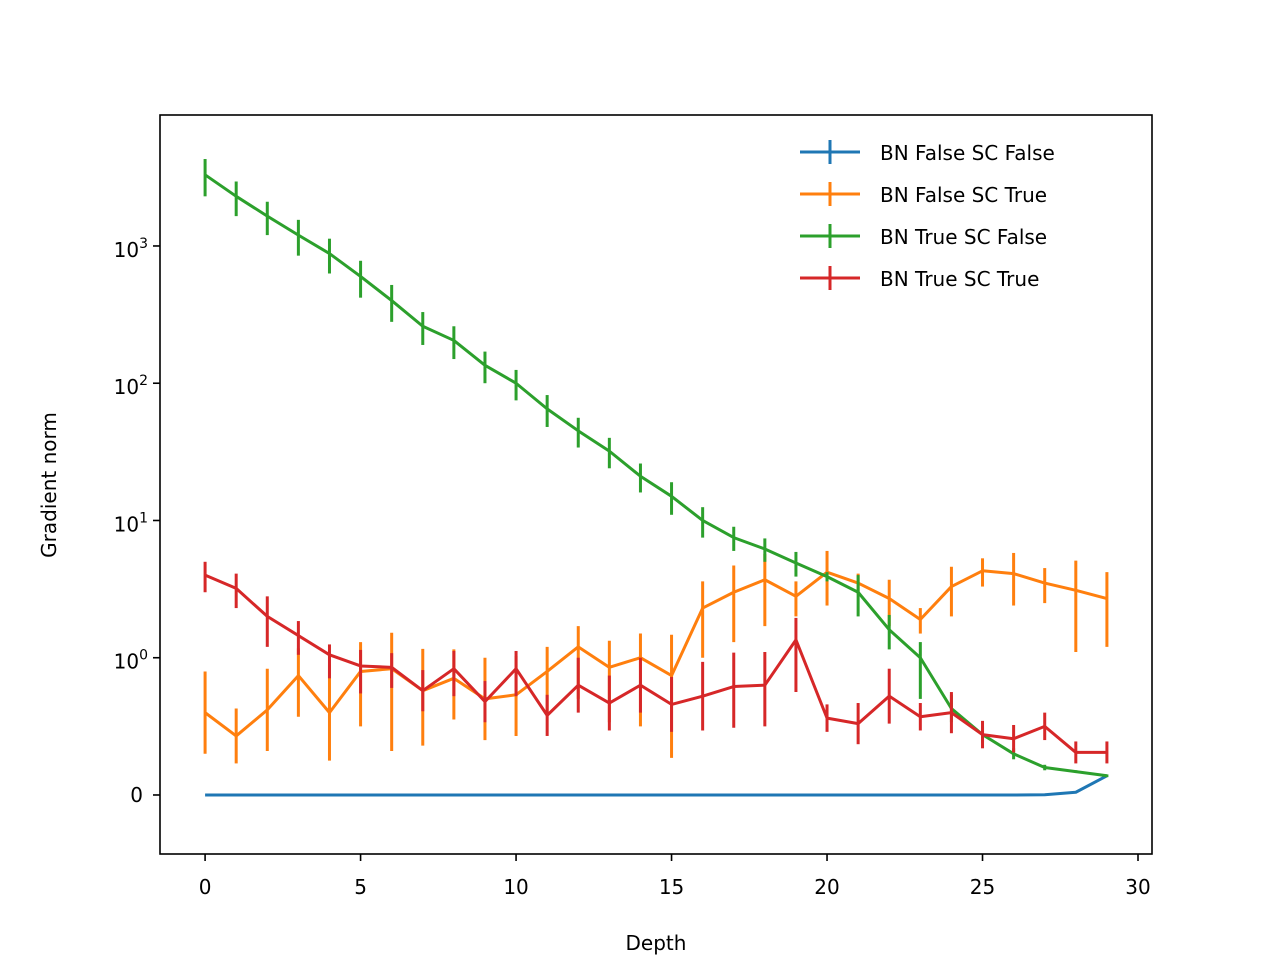 The width and height of the screenshot is (1280, 960). I want to click on x-axis: 0 5 10 15 20 25 30, so click(675, 876).